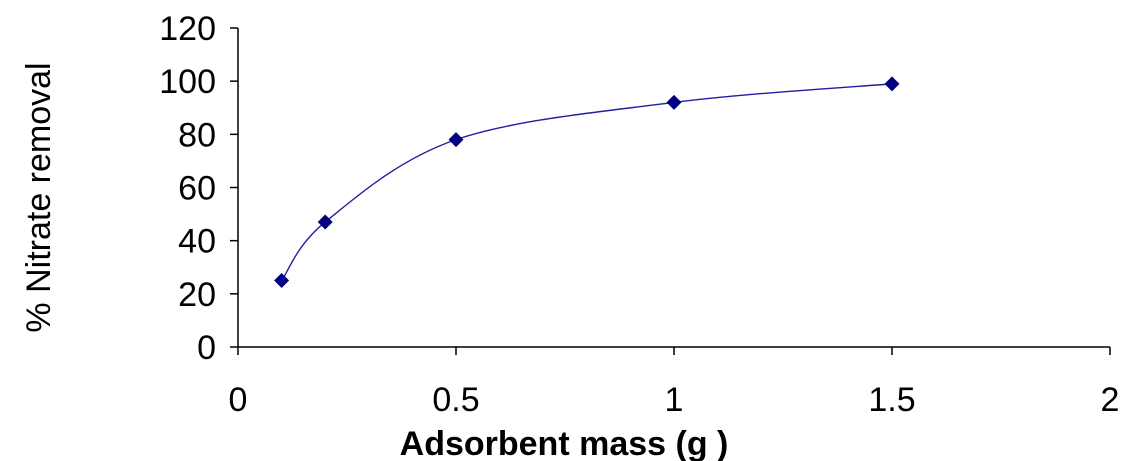 Image resolution: width=1126 pixels, height=461 pixels. Describe the element at coordinates (455, 400) in the screenshot. I see `x-tick-label: 0.5` at that location.